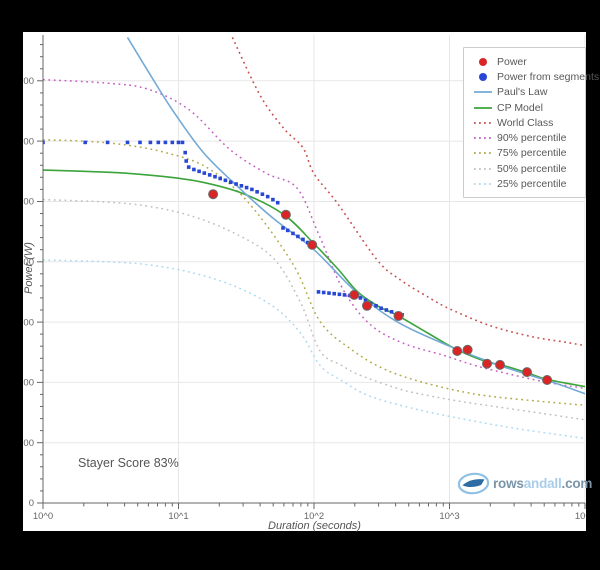 This screenshot has width=600, height=570. What do you see at coordinates (314, 516) in the screenshot?
I see `svg-text: 10^2` at bounding box center [314, 516].